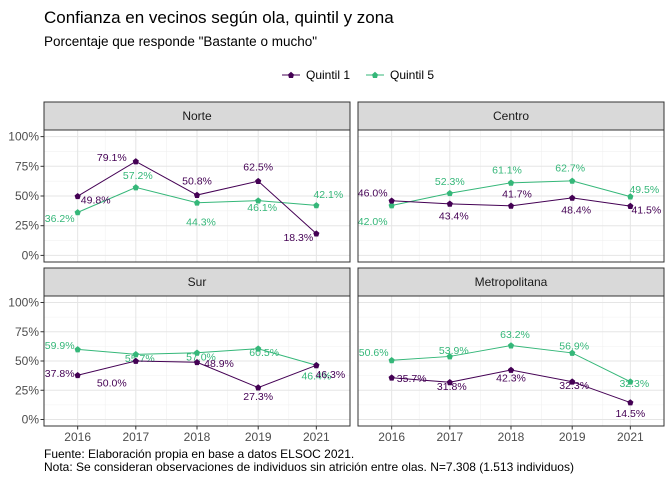  Describe the element at coordinates (330, 375) in the screenshot. I see `data-label: 46.3%` at that location.